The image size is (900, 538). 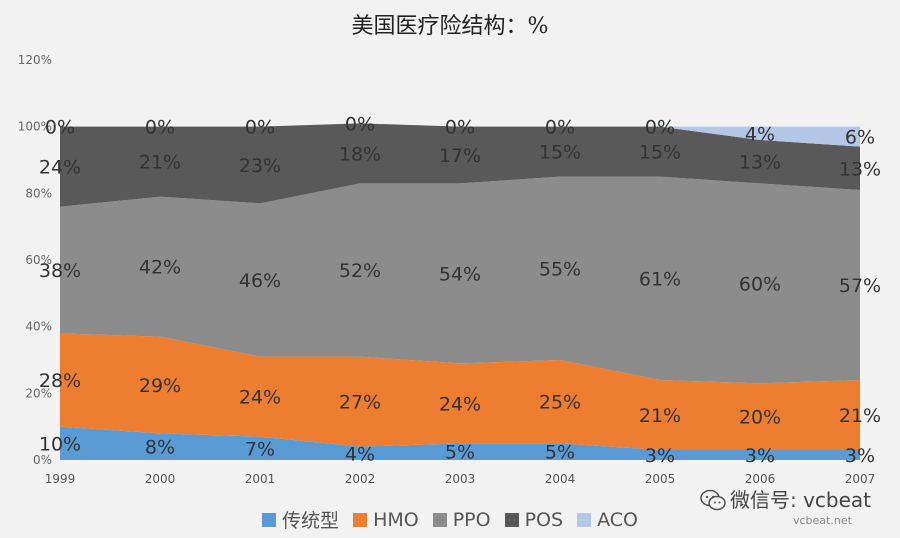 What do you see at coordinates (160, 448) in the screenshot?
I see `data-label: 8%` at bounding box center [160, 448].